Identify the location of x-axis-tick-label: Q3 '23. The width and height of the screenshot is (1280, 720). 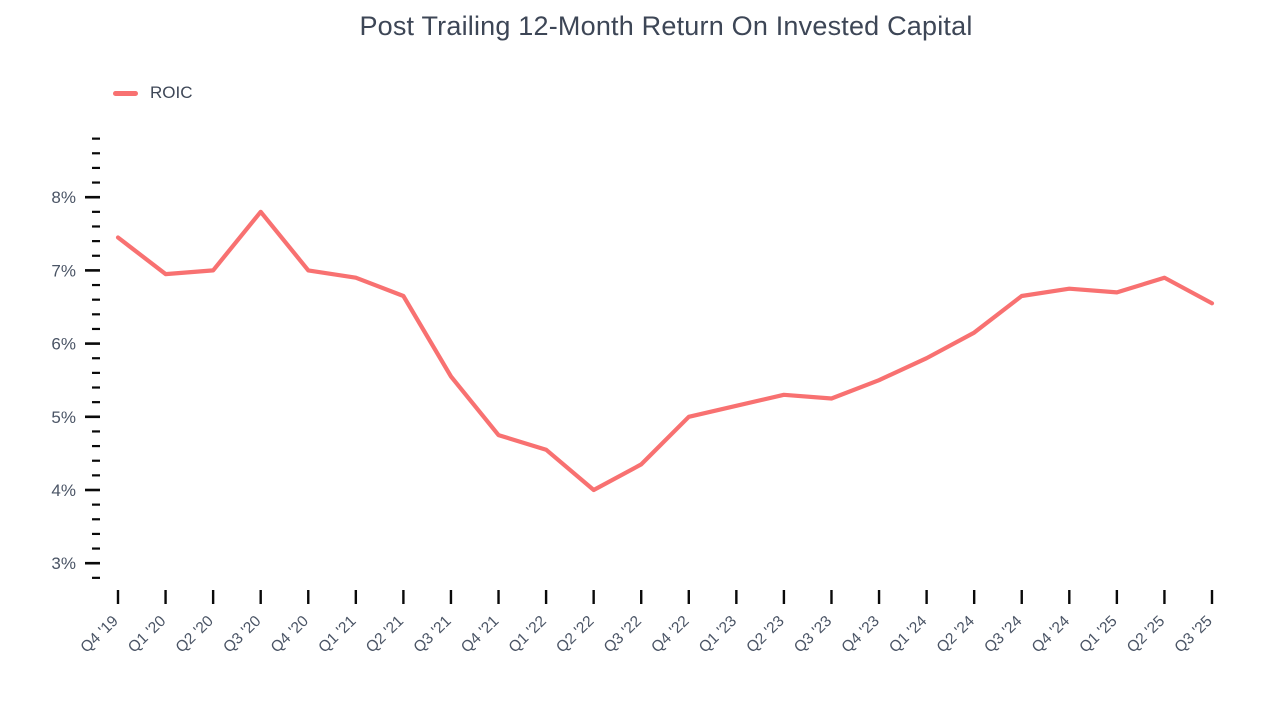
(813, 635).